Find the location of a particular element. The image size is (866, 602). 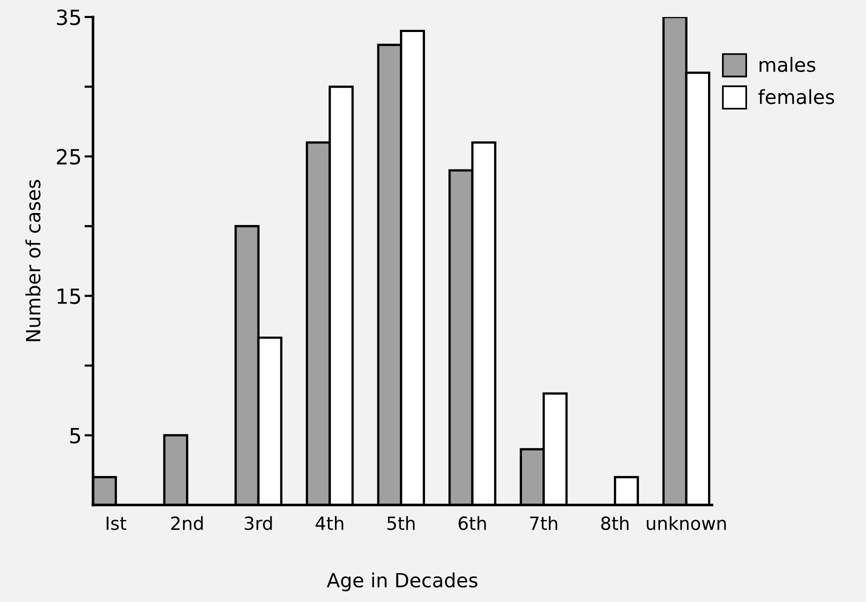

x-tick-label: 5th is located at coordinates (401, 523).